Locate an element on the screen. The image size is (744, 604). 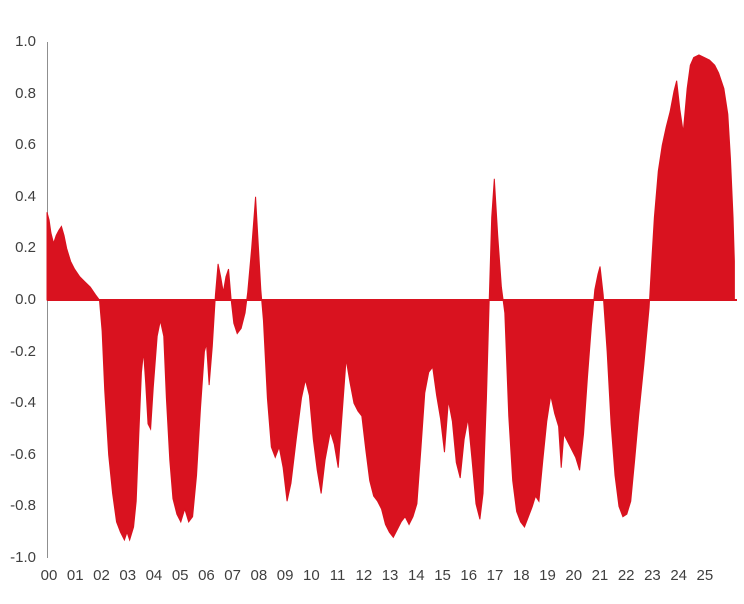
x-tick-label: 11 is located at coordinates (337, 575).